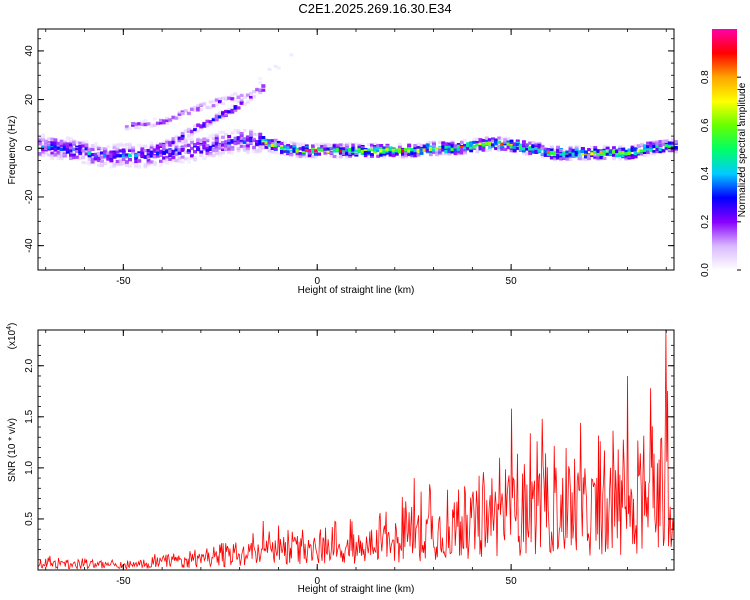 The width and height of the screenshot is (750, 600). Describe the element at coordinates (29, 365) in the screenshot. I see `y-tick-label: 2.0` at that location.